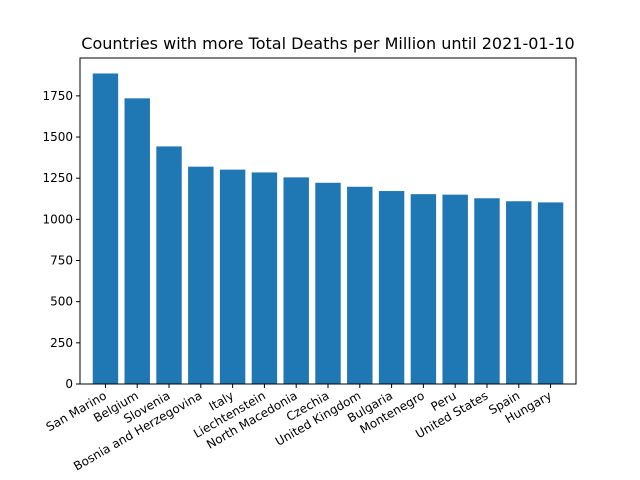  What do you see at coordinates (61, 261) in the screenshot?
I see `y-tick-label: 750` at bounding box center [61, 261].